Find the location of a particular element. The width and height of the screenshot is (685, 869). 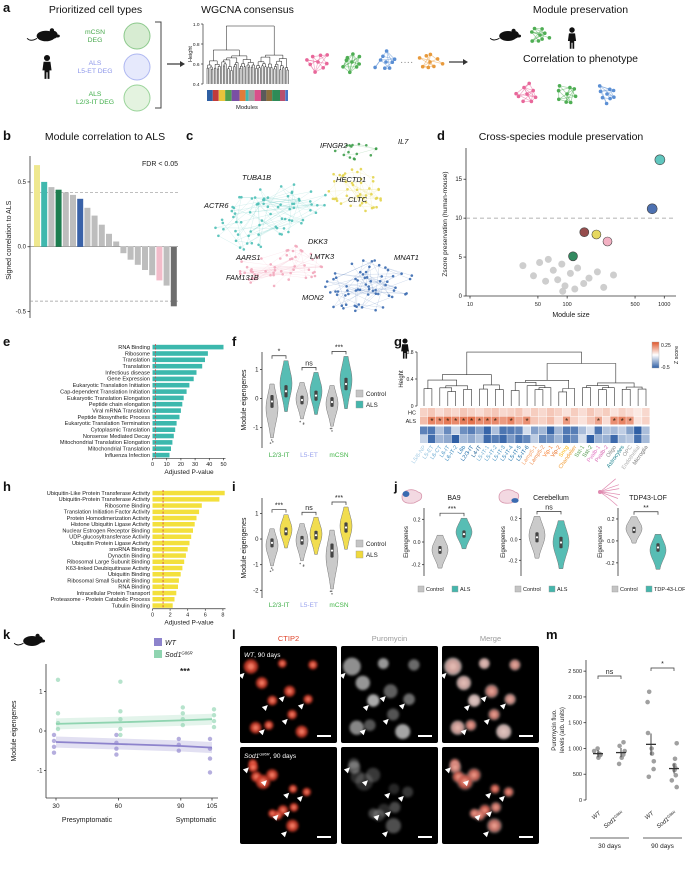

micrograph-tile is located at coordinates (490, 795).